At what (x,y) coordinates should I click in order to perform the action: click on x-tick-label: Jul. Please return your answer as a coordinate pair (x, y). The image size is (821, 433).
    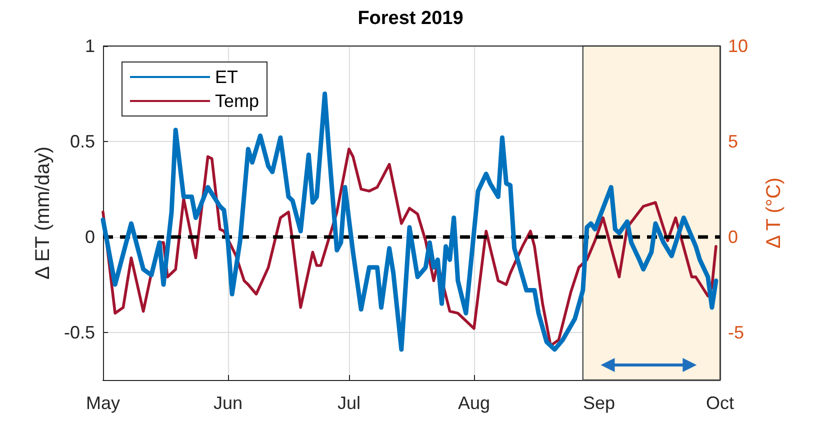
    Looking at the image, I should click on (348, 403).